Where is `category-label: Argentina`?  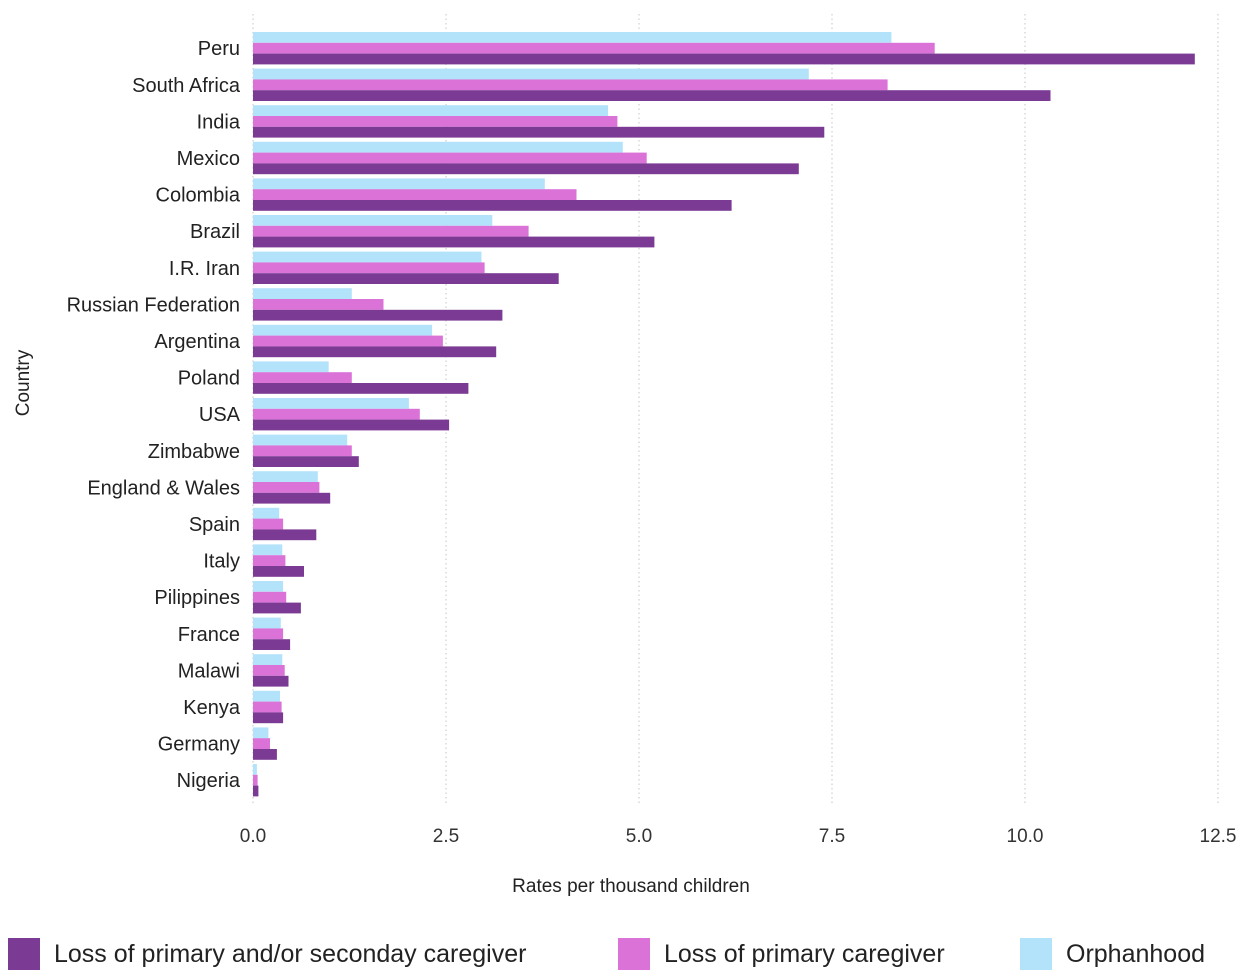 category-label: Argentina is located at coordinates (197, 342).